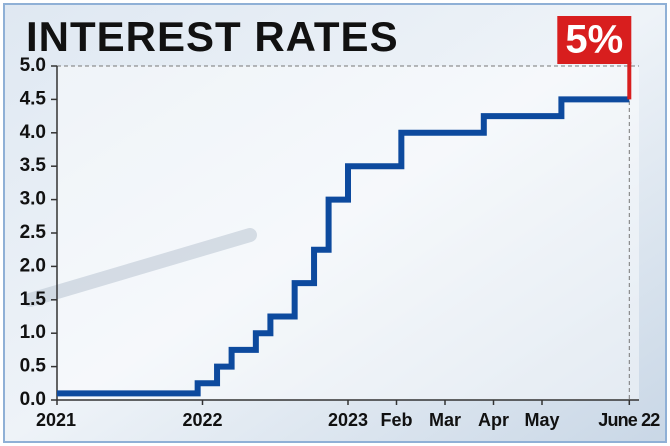 This screenshot has height=446, width=670. I want to click on x-tick-label: June 22, so click(629, 420).